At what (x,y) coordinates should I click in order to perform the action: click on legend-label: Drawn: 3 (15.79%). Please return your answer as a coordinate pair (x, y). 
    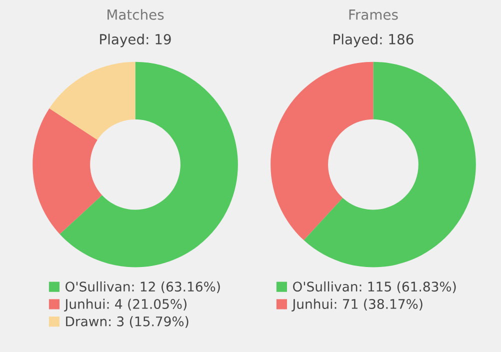
    Looking at the image, I should click on (127, 322).